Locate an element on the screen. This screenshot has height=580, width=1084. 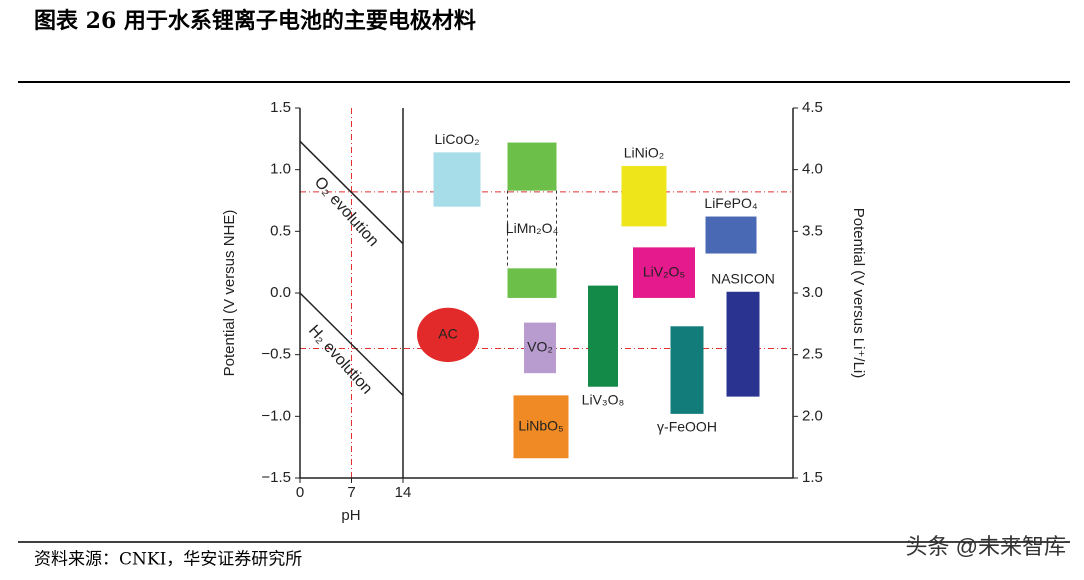
y2-axis-title: Potential (V versus Li⁺/Li) is located at coordinates (858, 293).